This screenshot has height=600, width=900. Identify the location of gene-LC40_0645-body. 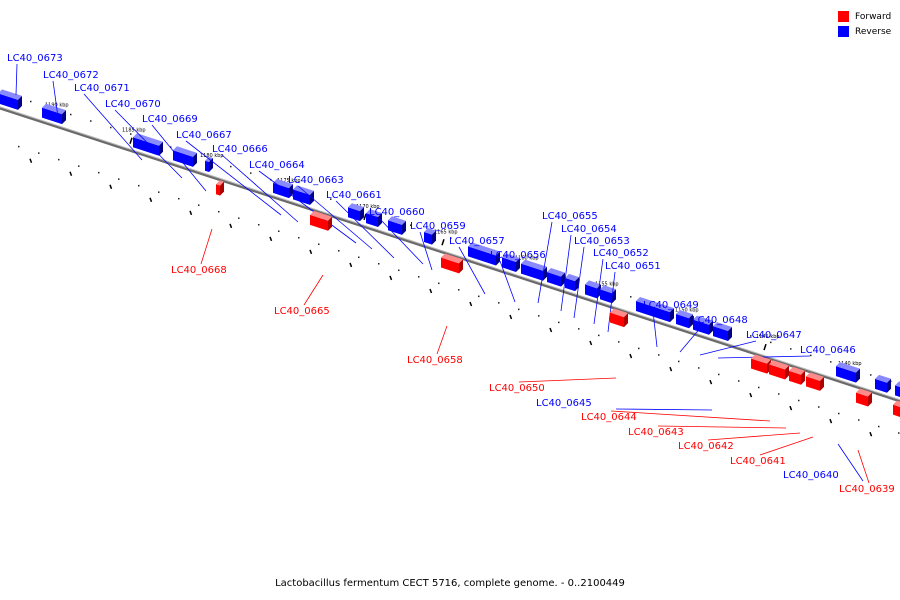
(881, 385).